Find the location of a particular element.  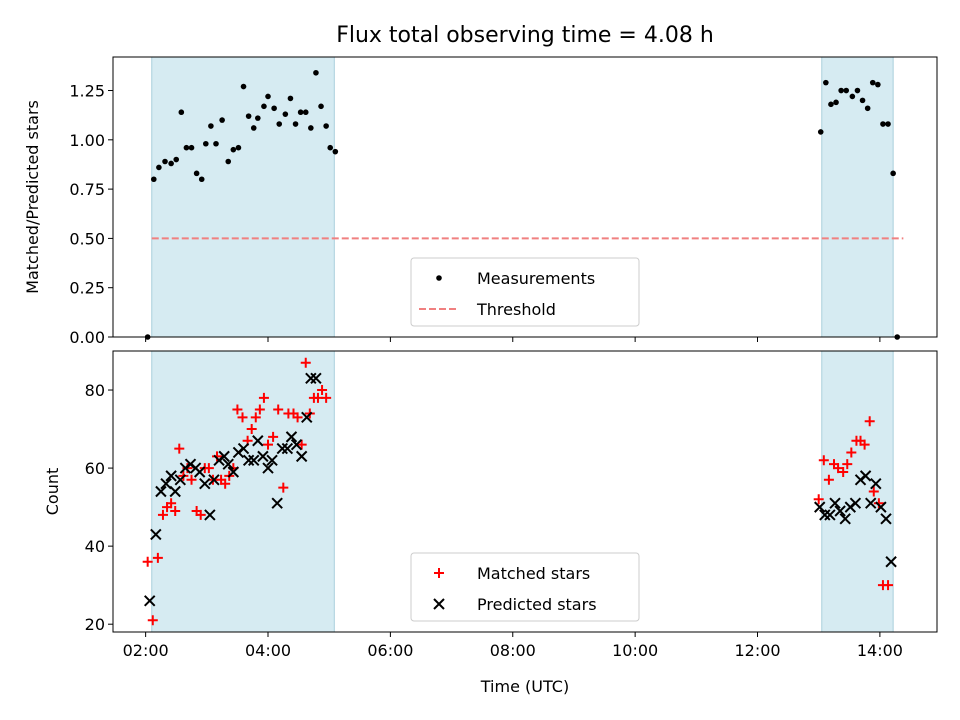

legend-label: Matched stars is located at coordinates (533, 573).